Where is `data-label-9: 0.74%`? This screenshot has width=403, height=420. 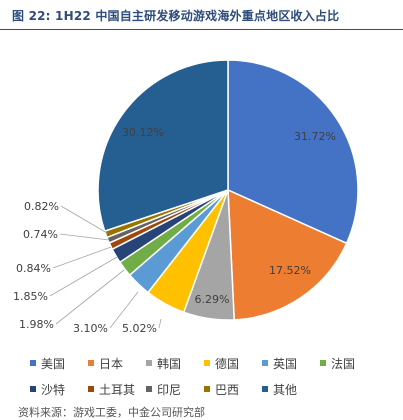 data-label-9: 0.74% is located at coordinates (40, 234).